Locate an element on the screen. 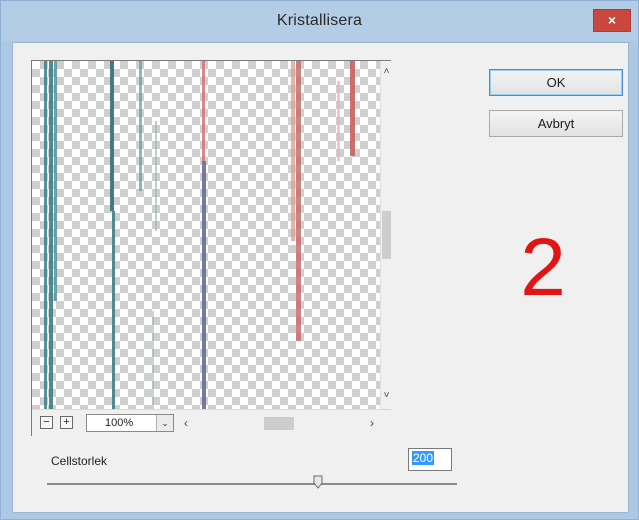  horizontal-scroll-thumb is located at coordinates (279, 423).